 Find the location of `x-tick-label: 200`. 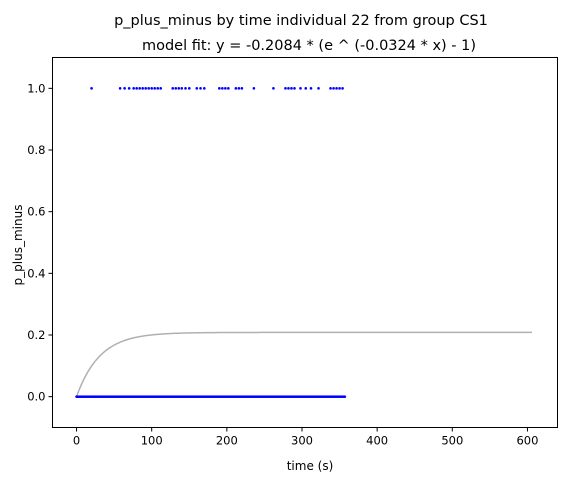

x-tick-label: 200 is located at coordinates (227, 441).